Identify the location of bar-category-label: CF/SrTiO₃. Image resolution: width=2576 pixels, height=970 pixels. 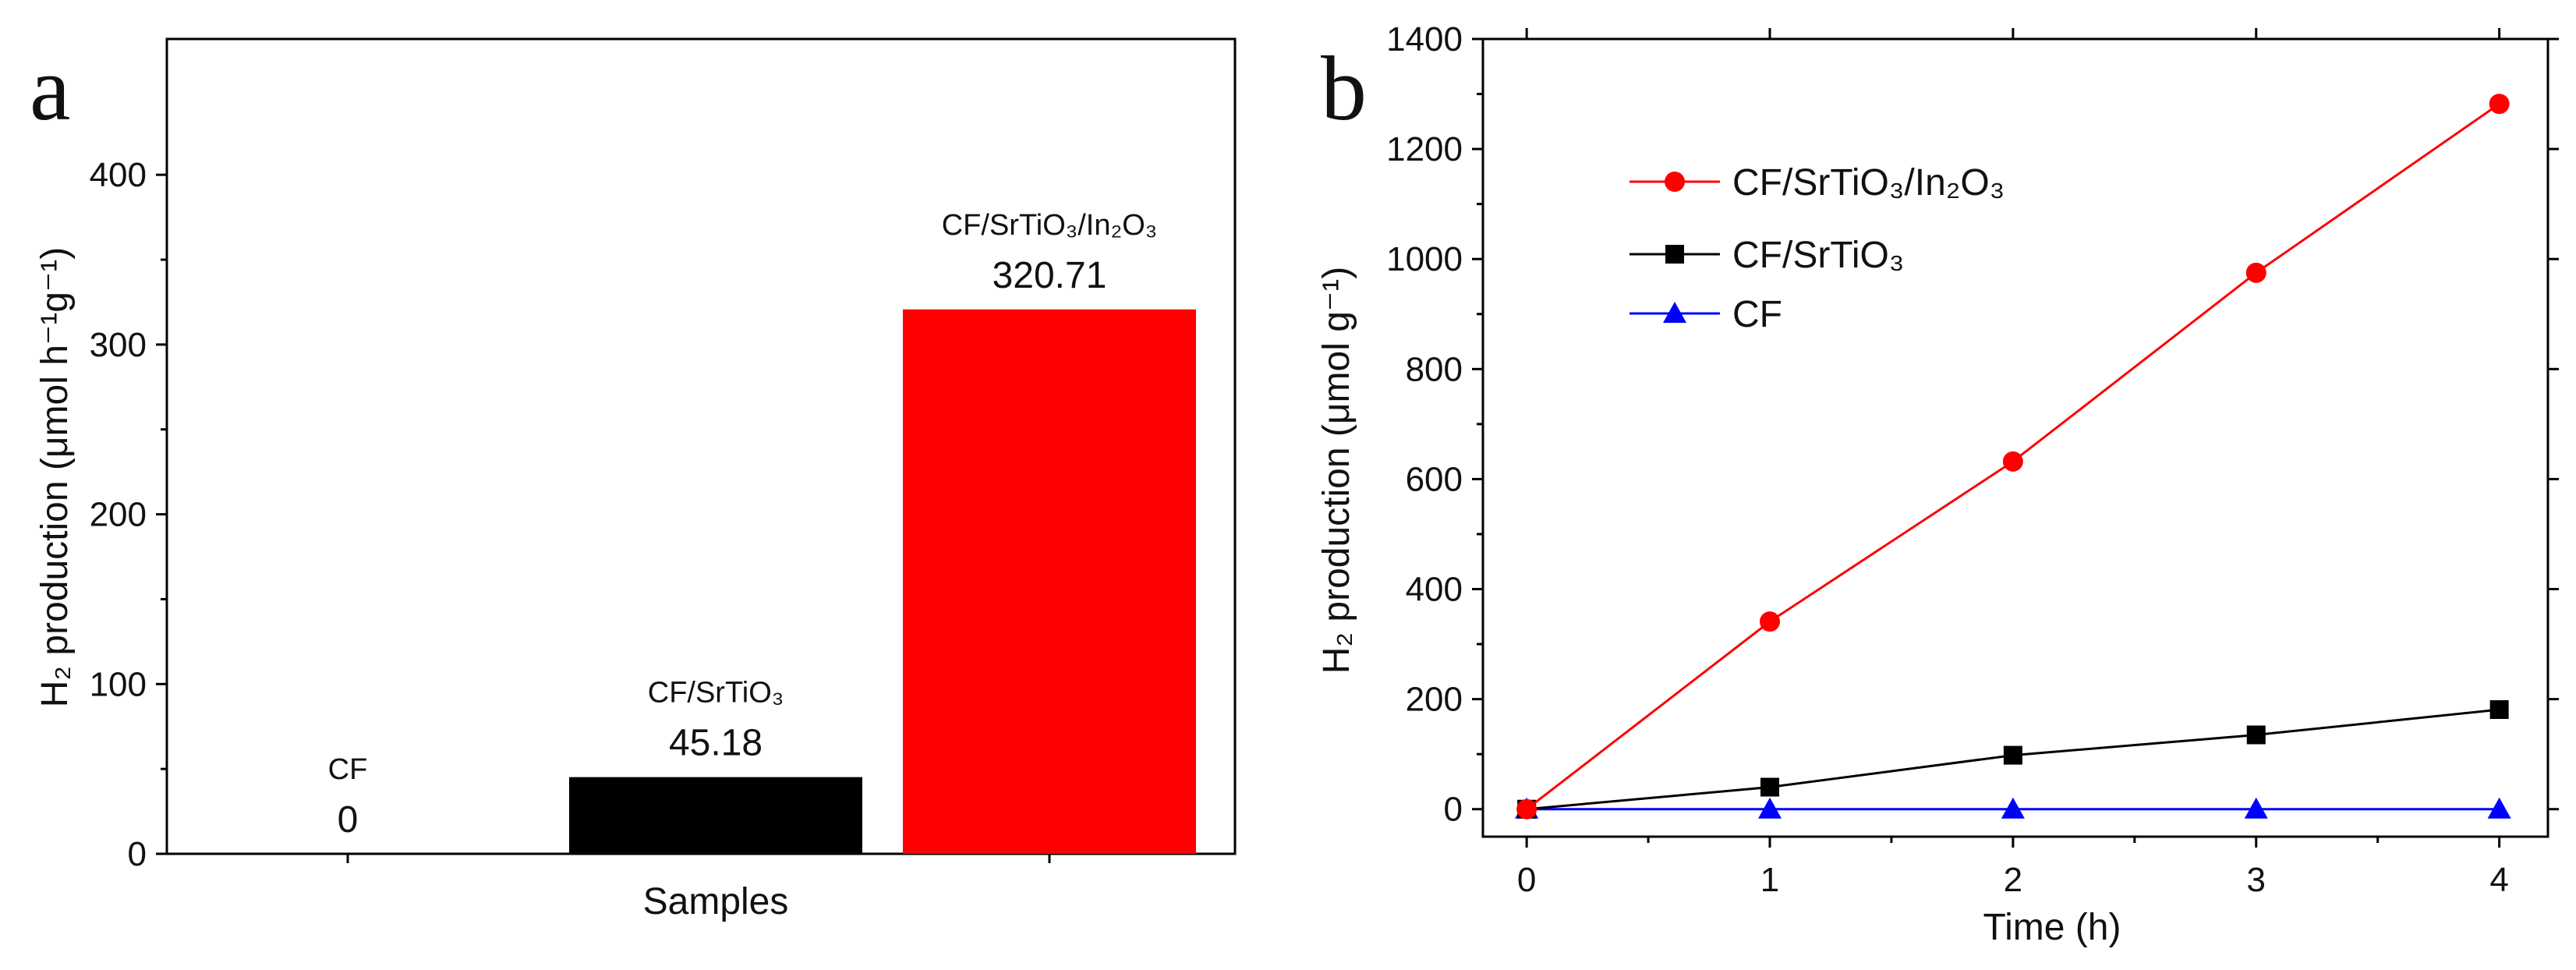
(716, 694).